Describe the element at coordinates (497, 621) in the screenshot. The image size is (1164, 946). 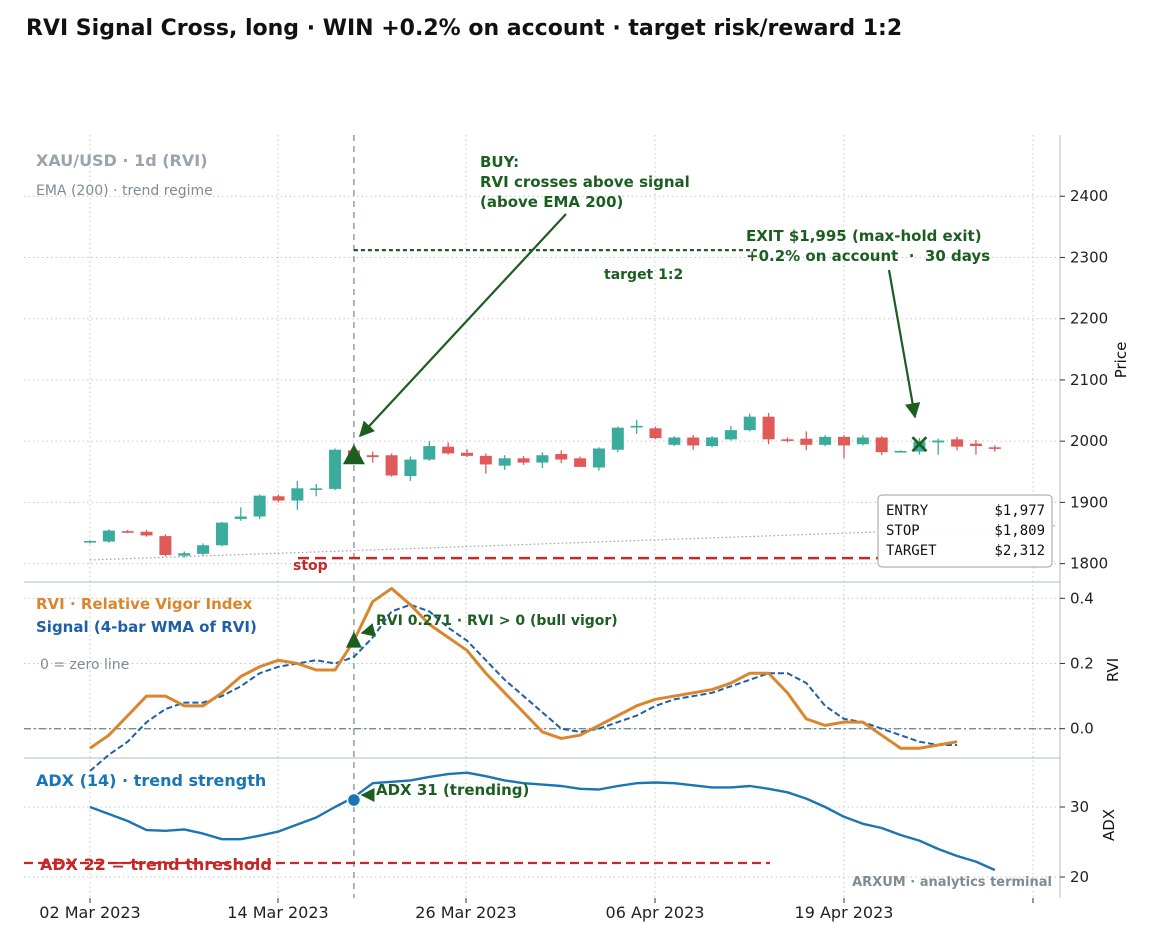
I see `rvi-annotation: RVI 0.271 · RVI > 0 (bull vigor)` at that location.